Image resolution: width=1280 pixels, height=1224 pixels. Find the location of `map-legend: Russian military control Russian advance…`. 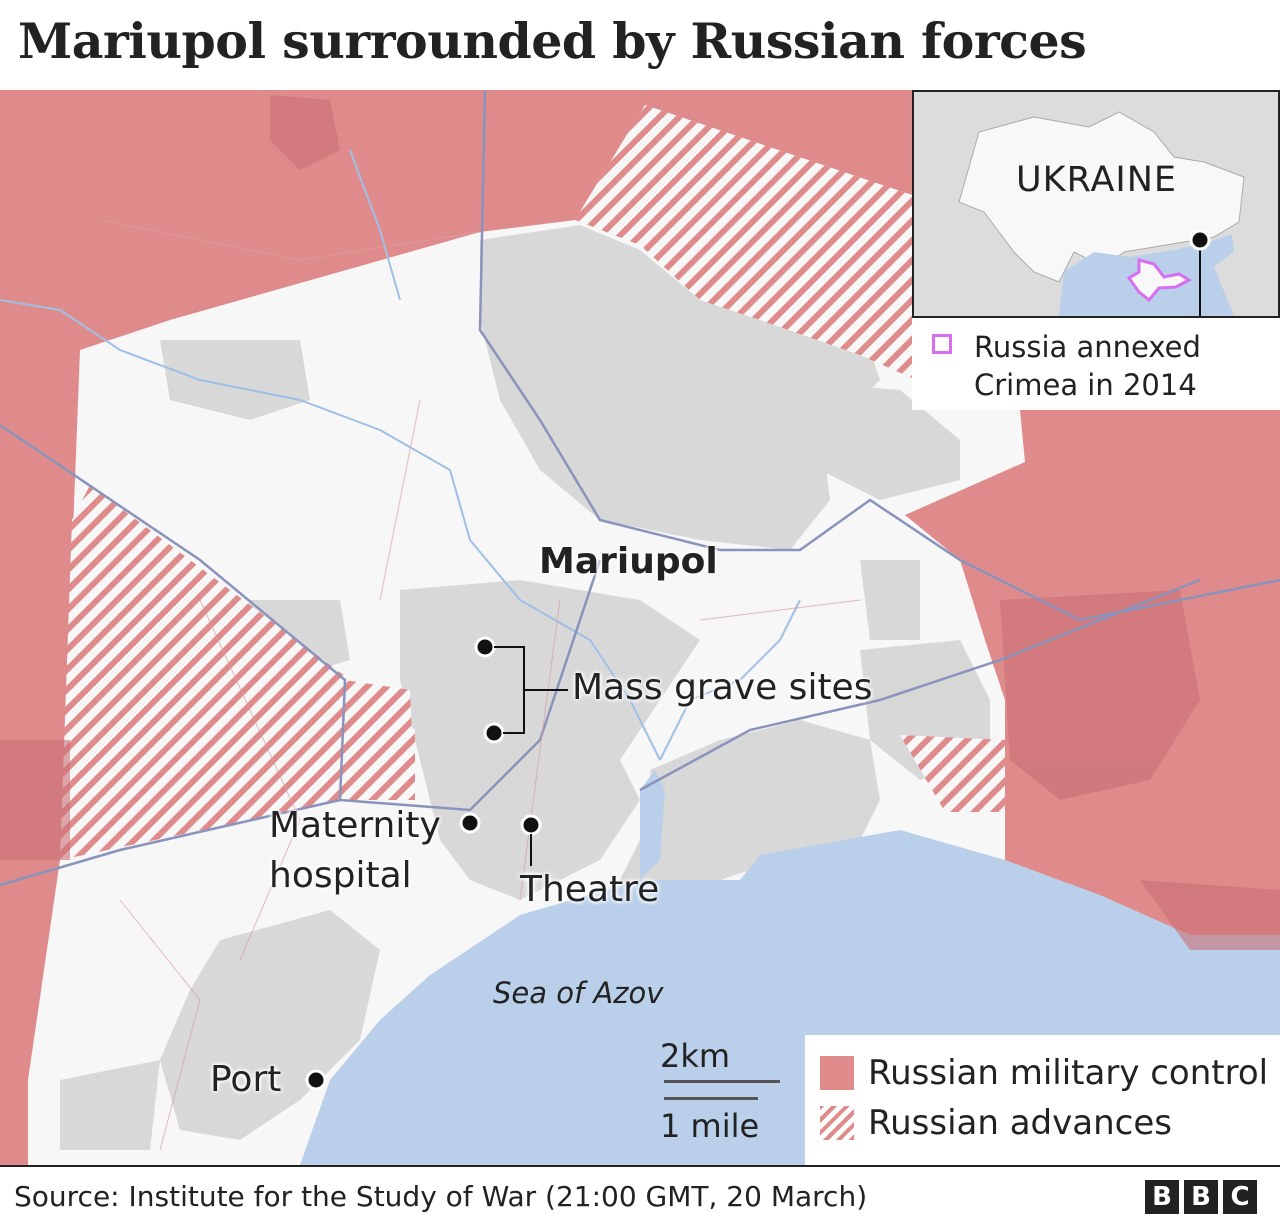

map-legend: Russian military control Russian advance… is located at coordinates (1042, 1100).